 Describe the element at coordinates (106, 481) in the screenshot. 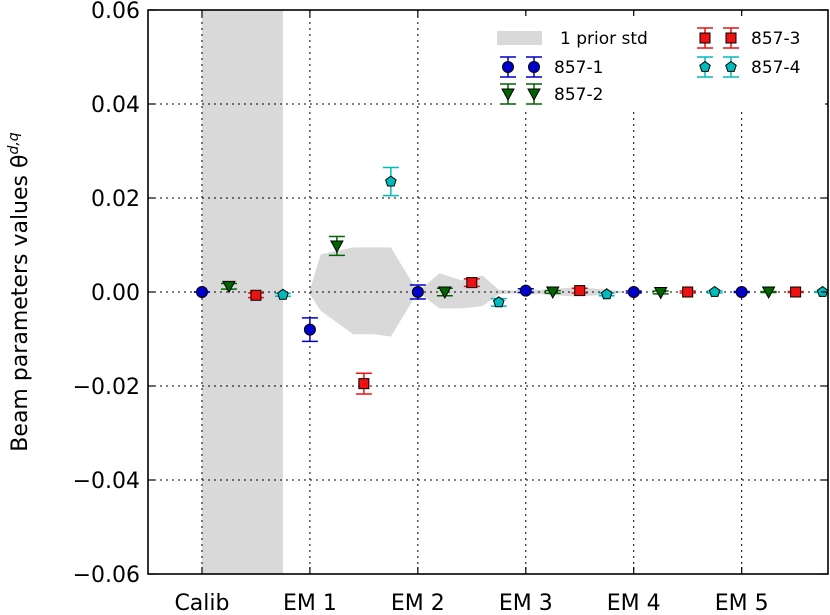

I see `y-tick-label: −0.04` at that location.